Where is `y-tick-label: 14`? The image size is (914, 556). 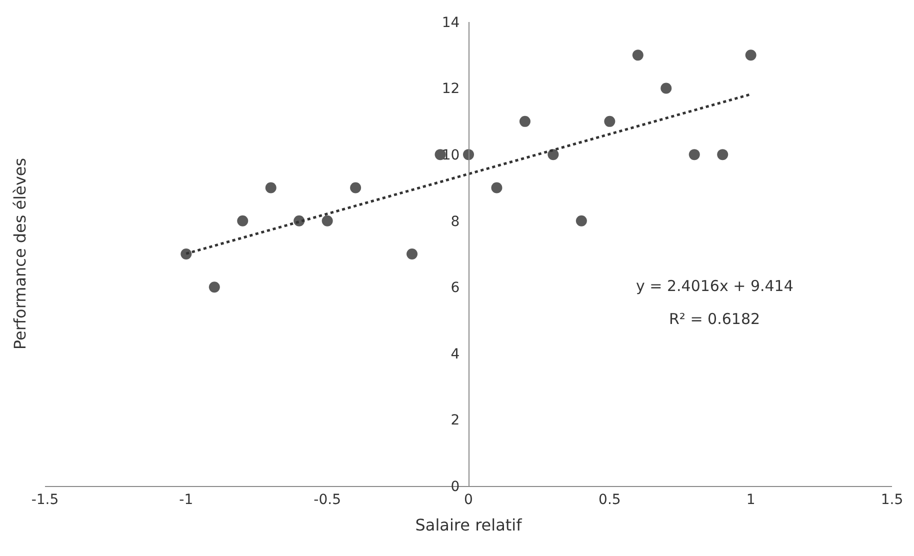 y-tick-label: 14 is located at coordinates (451, 22).